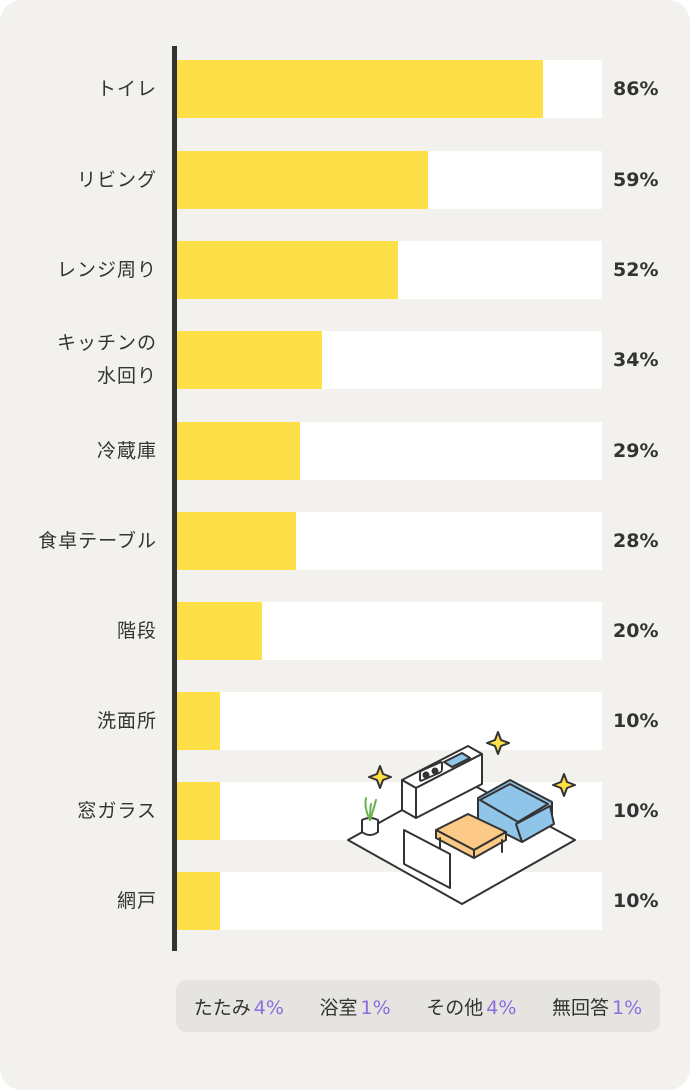 Image resolution: width=690 pixels, height=1090 pixels. Describe the element at coordinates (338, 1007) in the screenshot. I see `other-response-label: 浴室` at that location.